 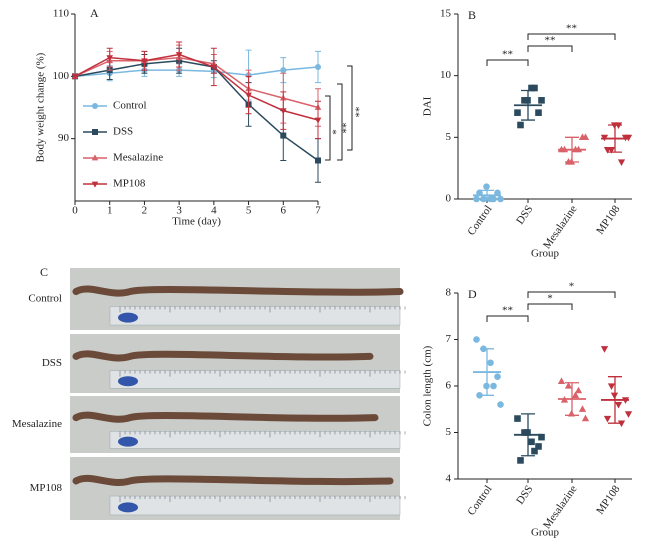 I want to click on y-tick-label: 4, so click(x=449, y=479).